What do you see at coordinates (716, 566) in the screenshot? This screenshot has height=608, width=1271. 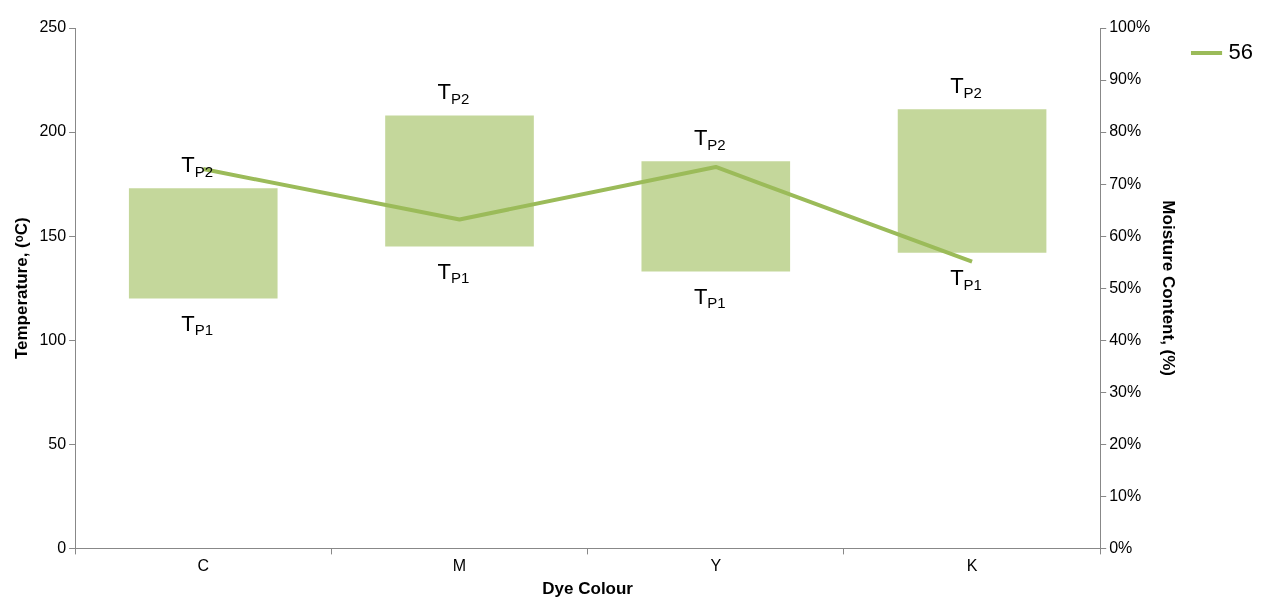 I see `x-tick-label: Y` at bounding box center [716, 566].